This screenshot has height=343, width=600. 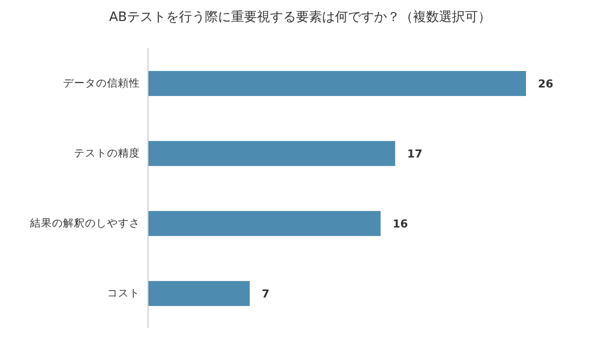 What do you see at coordinates (107, 153) in the screenshot?
I see `y-tick-label: テストの精度` at bounding box center [107, 153].